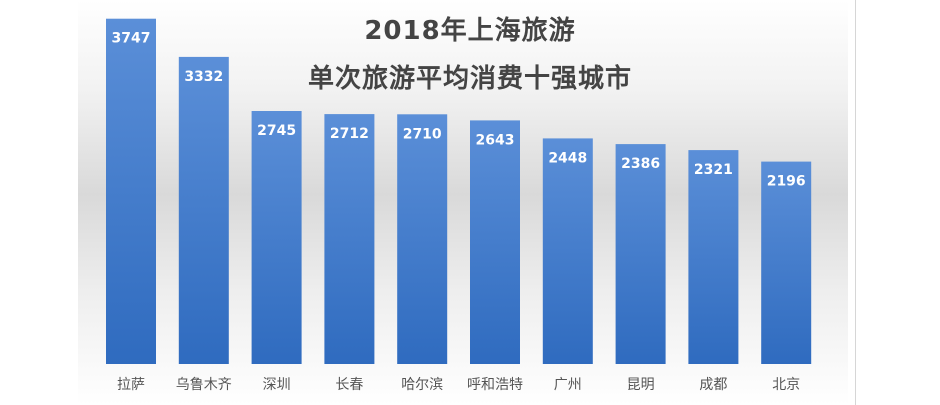 This screenshot has width=940, height=405. I want to click on data-label-5: 2710, so click(422, 134).